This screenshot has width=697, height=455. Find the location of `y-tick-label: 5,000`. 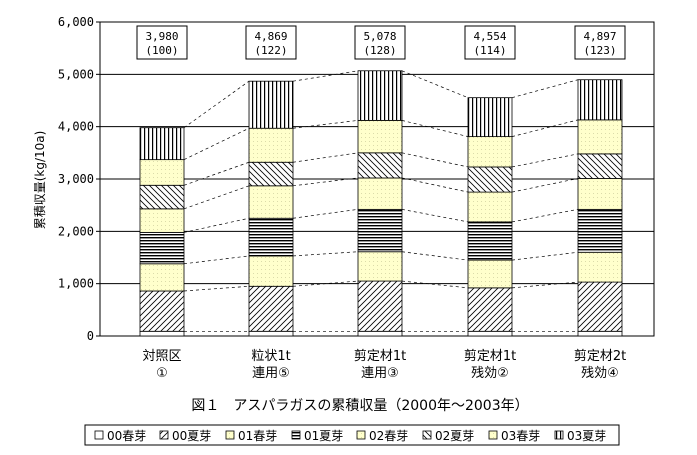

y-tick-label: 5,000 is located at coordinates (76, 74).